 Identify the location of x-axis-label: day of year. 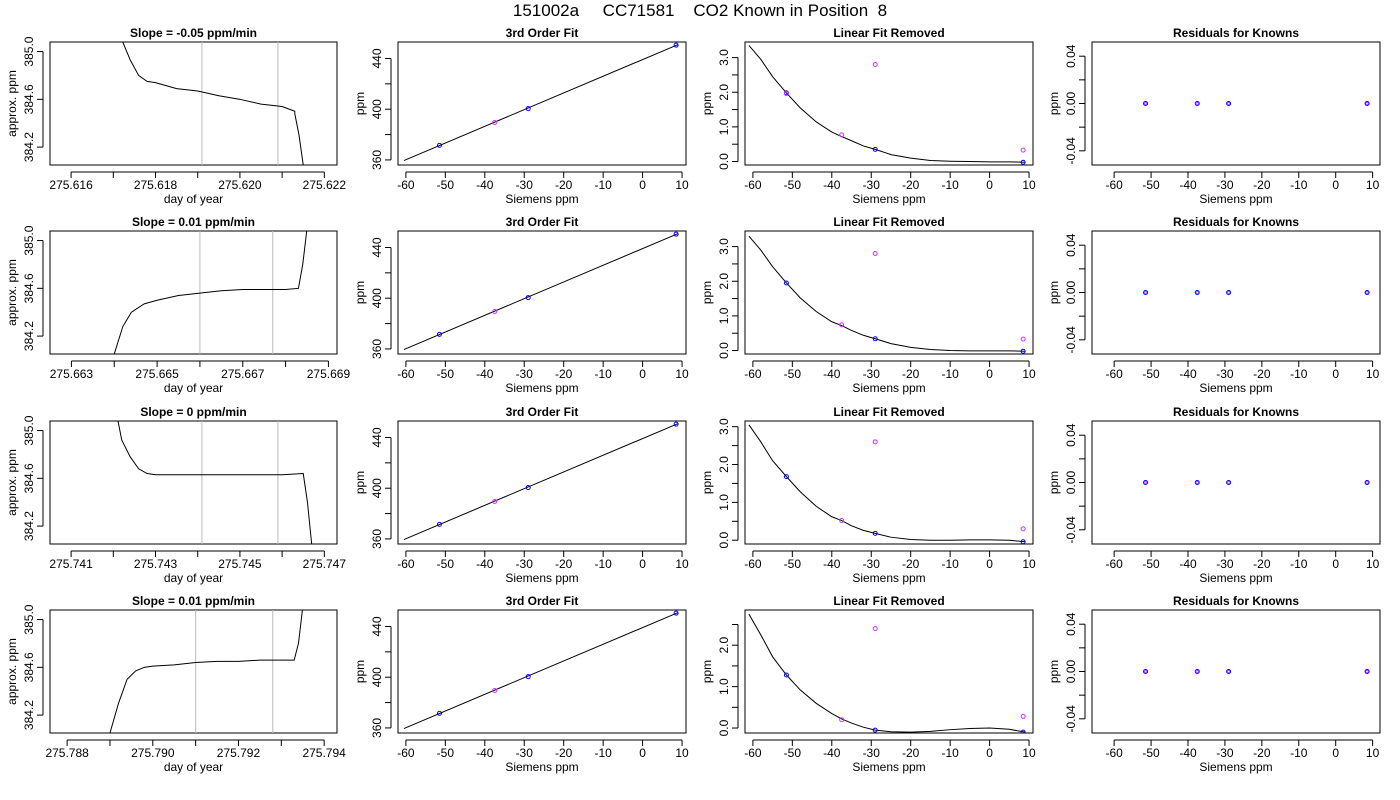
(193, 199).